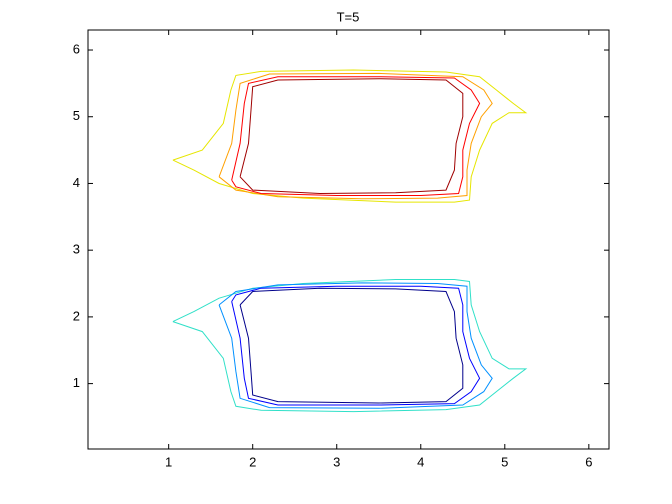  I want to click on y-tick-label: 5, so click(76, 115).